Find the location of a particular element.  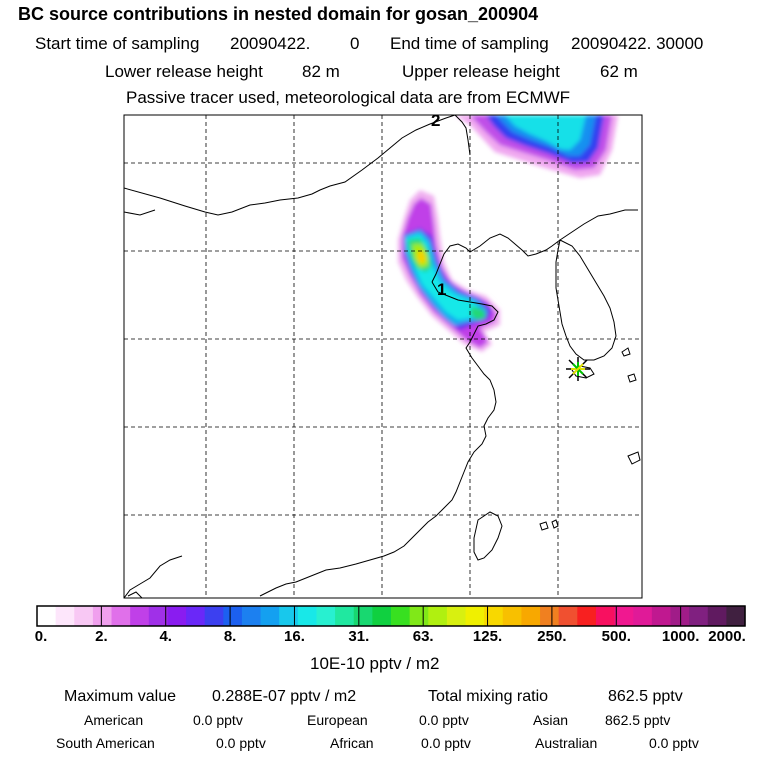

region-european-value: 0.0 pptv is located at coordinates (444, 720).